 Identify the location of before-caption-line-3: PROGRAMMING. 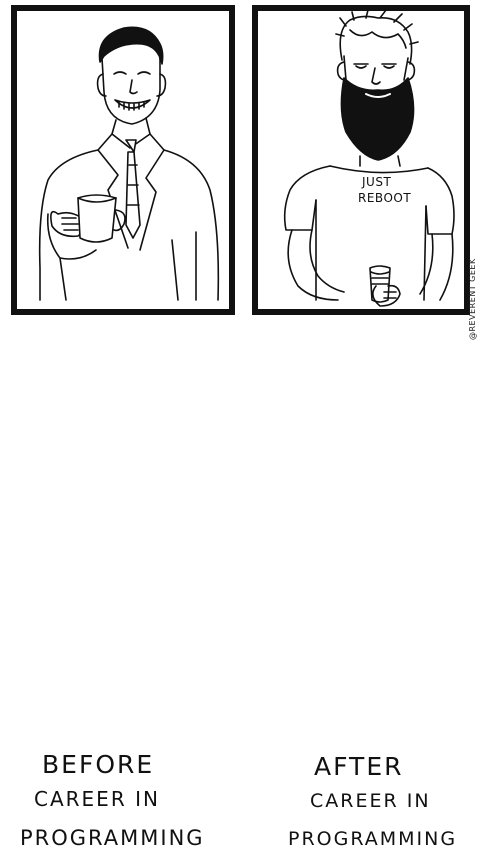
(112, 838).